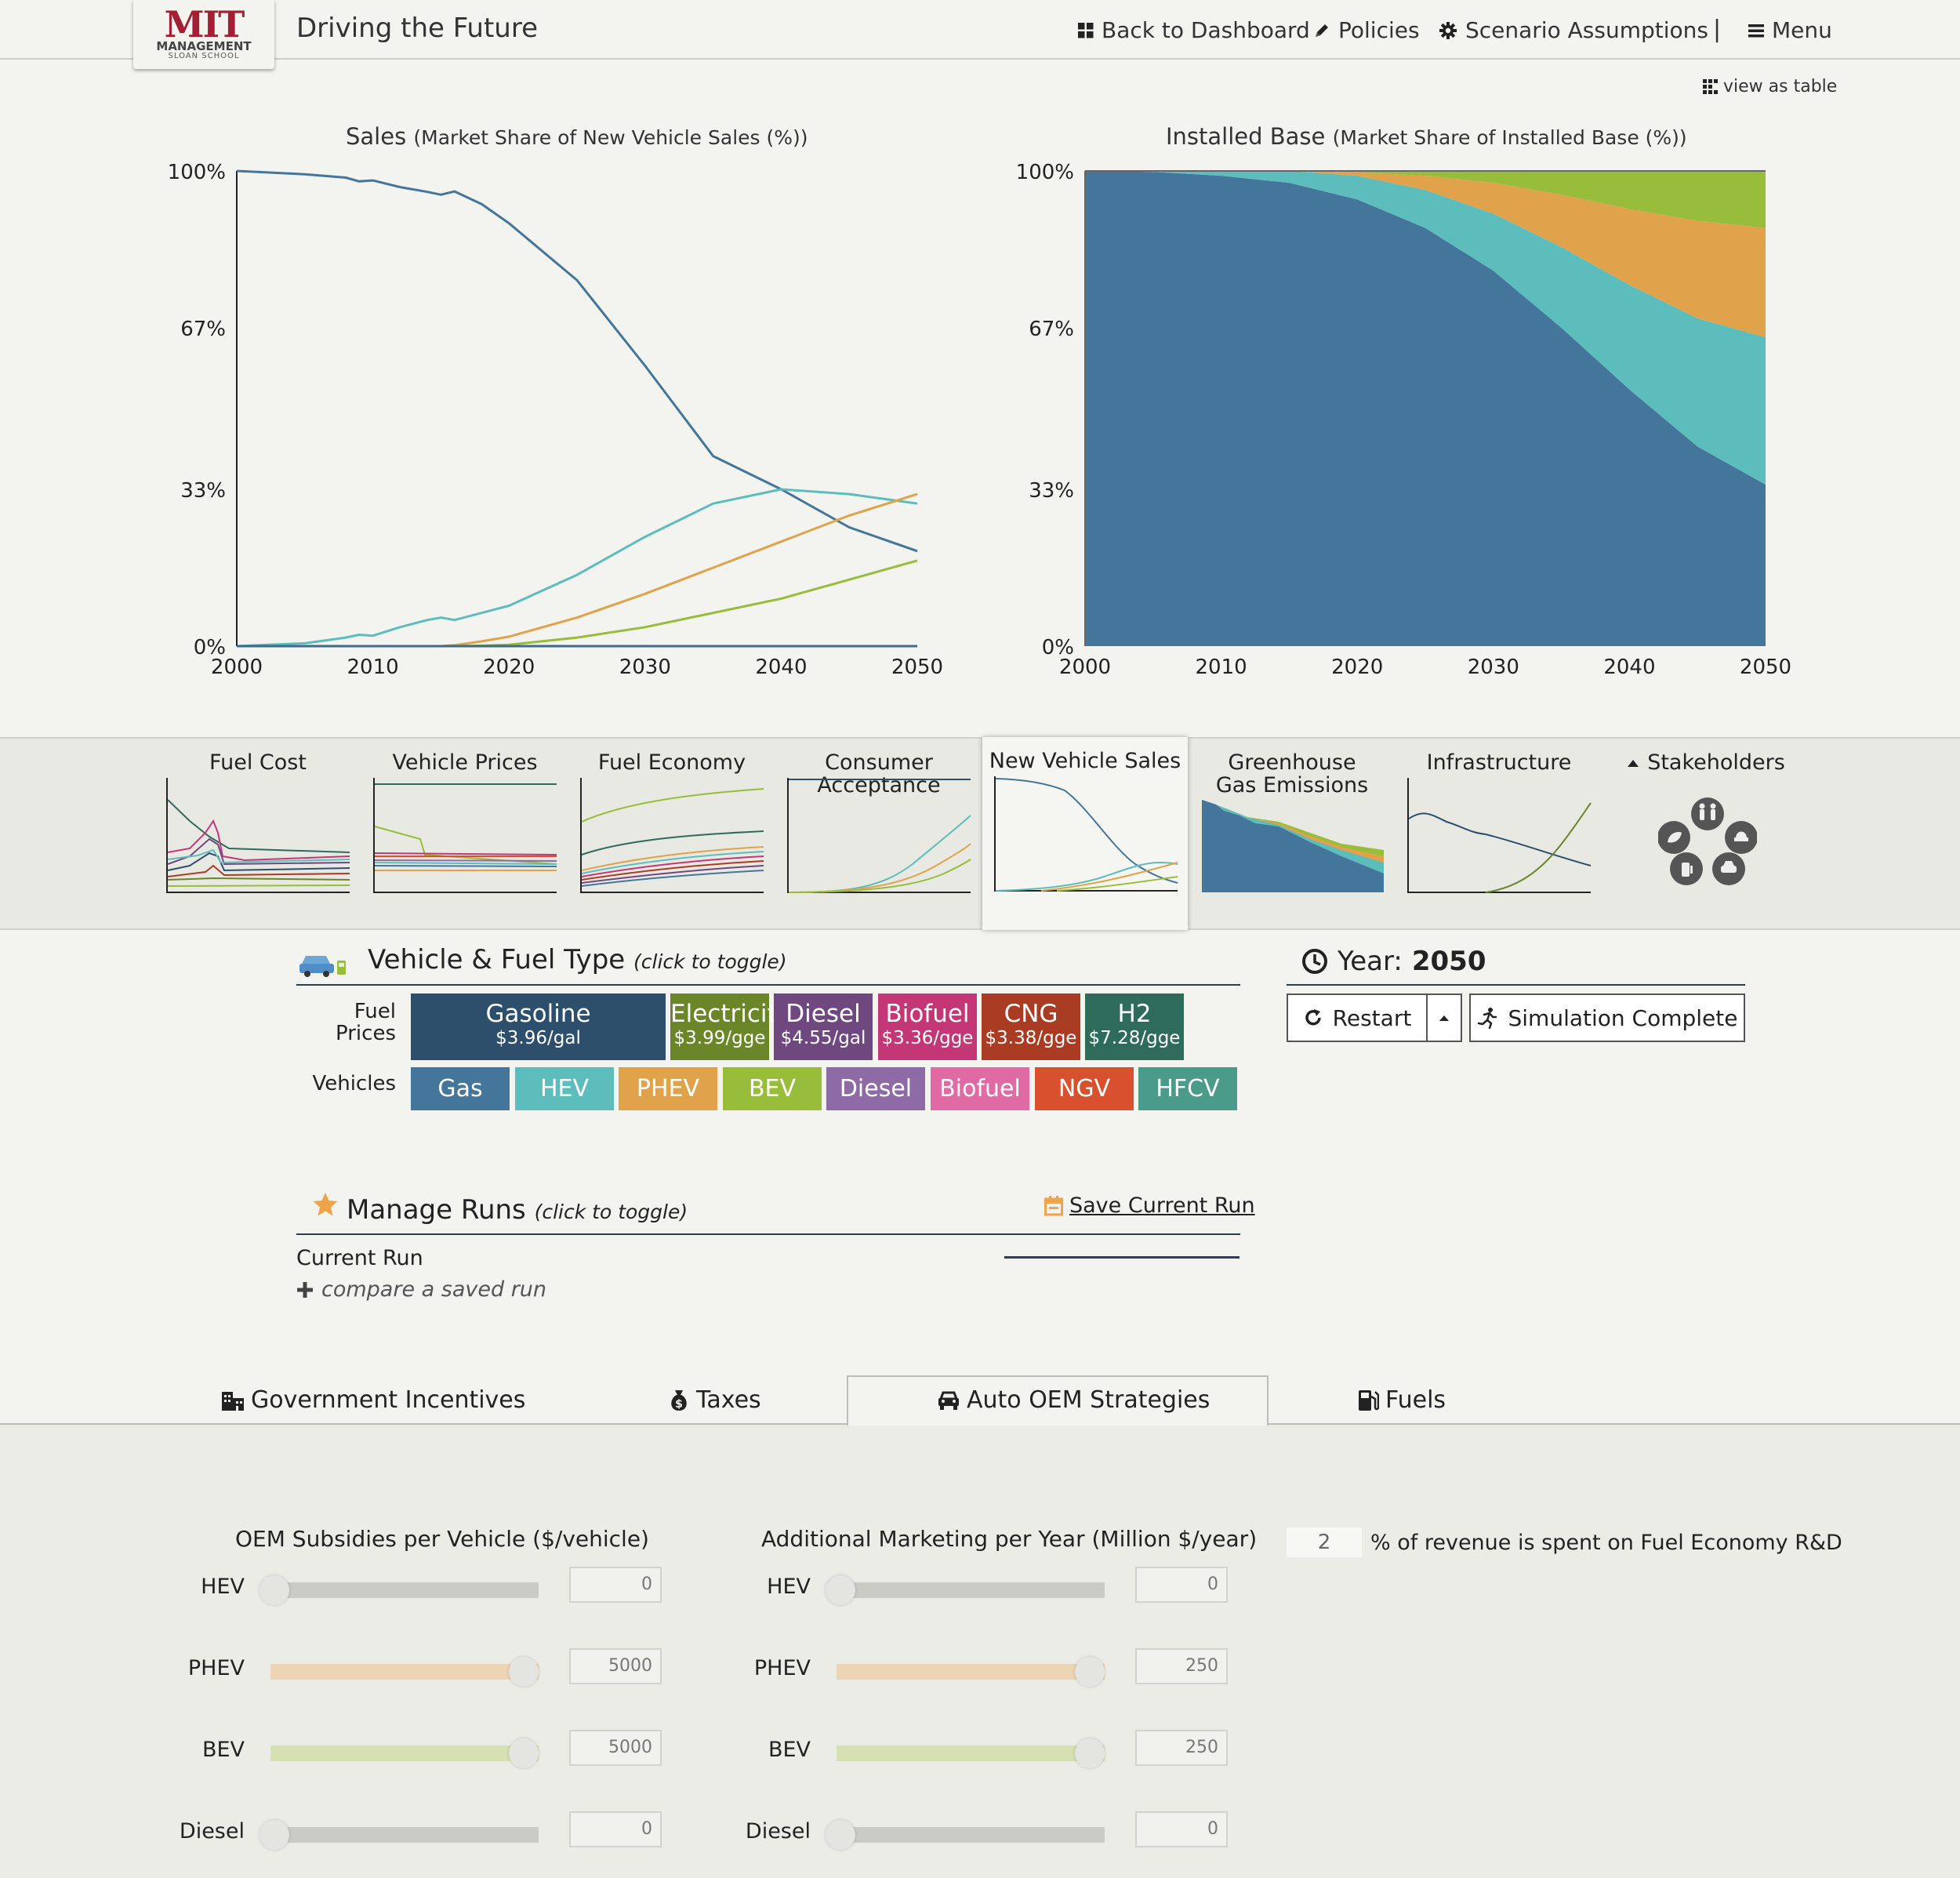  Describe the element at coordinates (615, 1829) in the screenshot. I see `subsidy-input-diesel: 0` at that location.